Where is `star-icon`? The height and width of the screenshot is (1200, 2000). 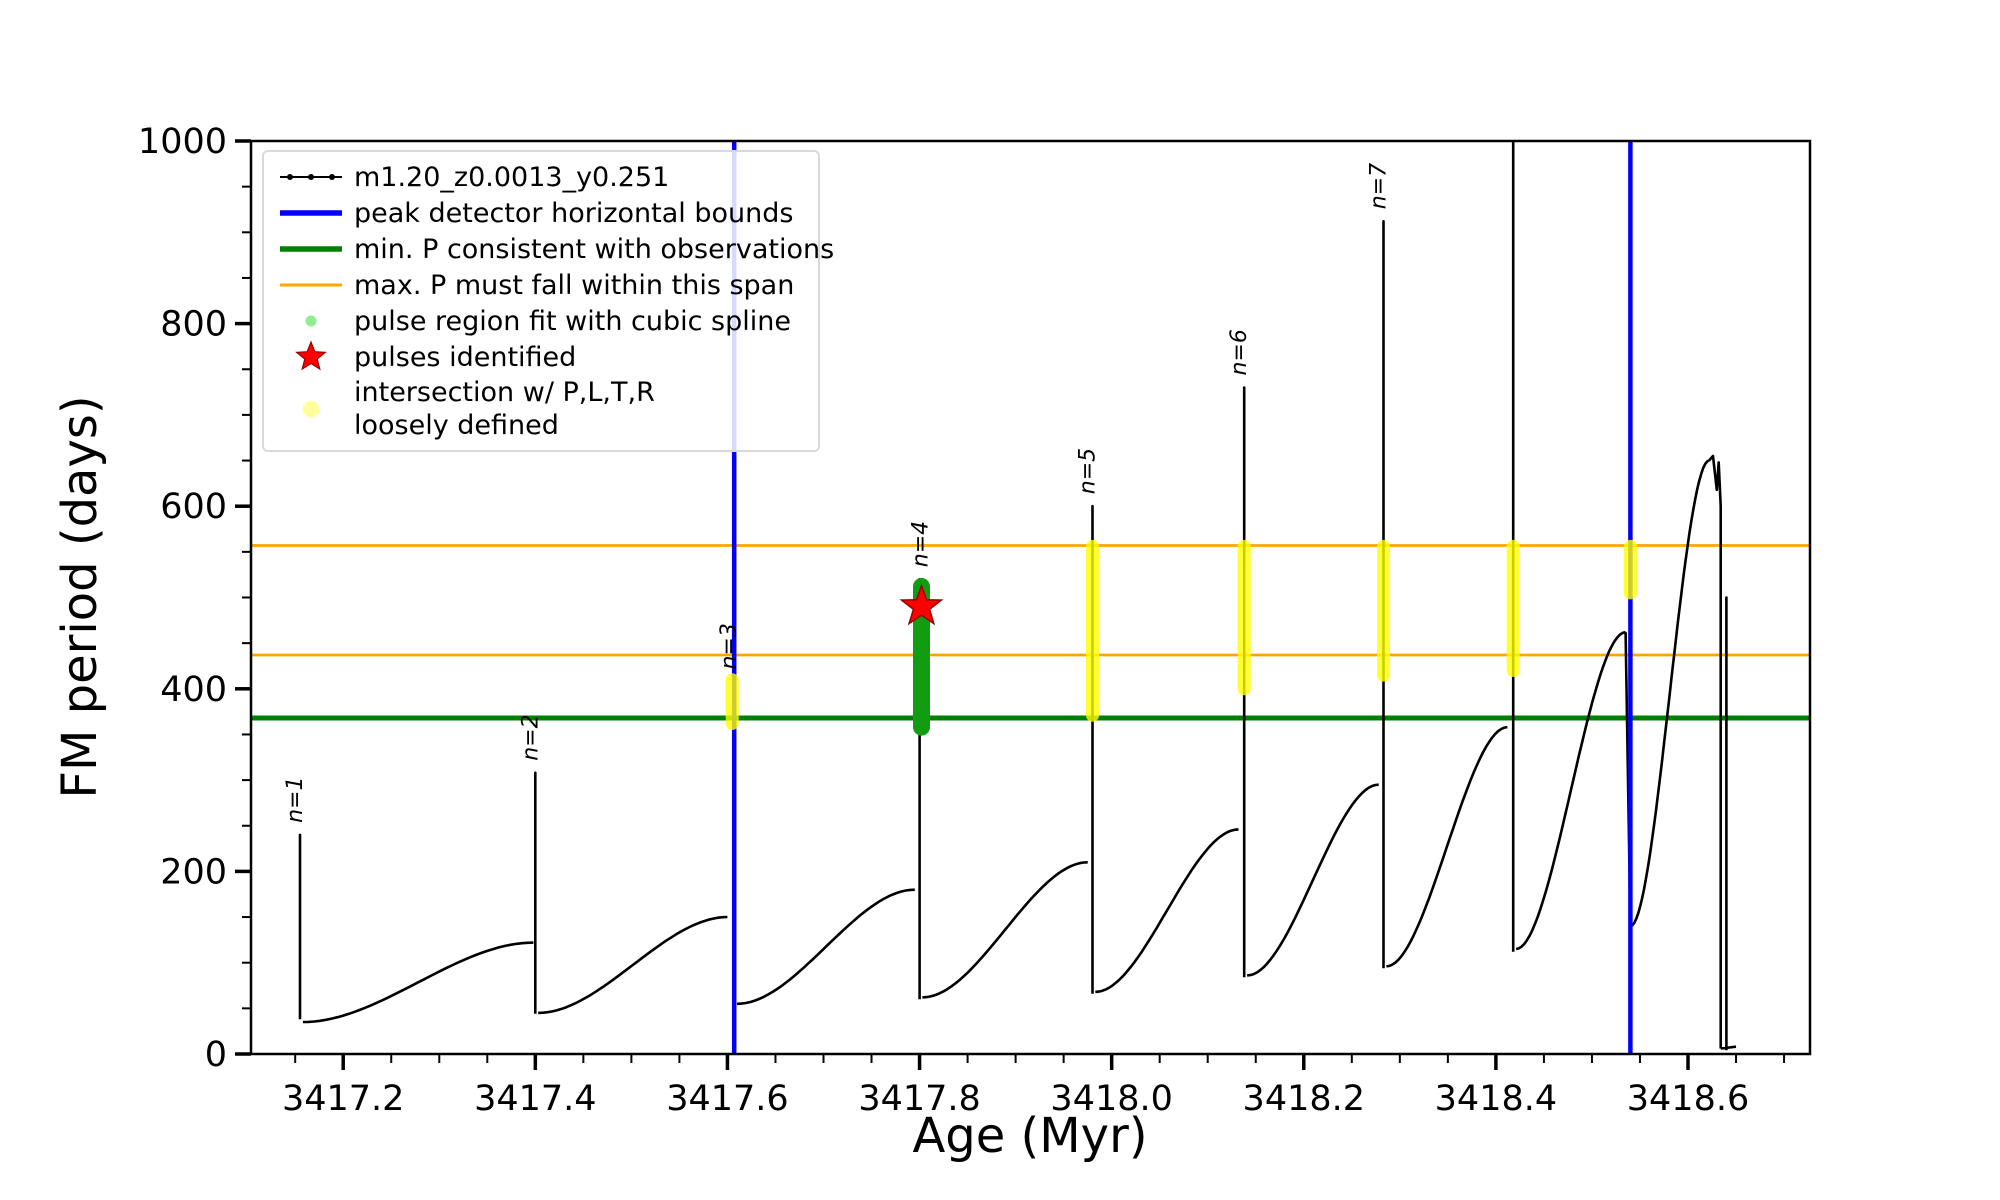
star-icon is located at coordinates (311, 355).